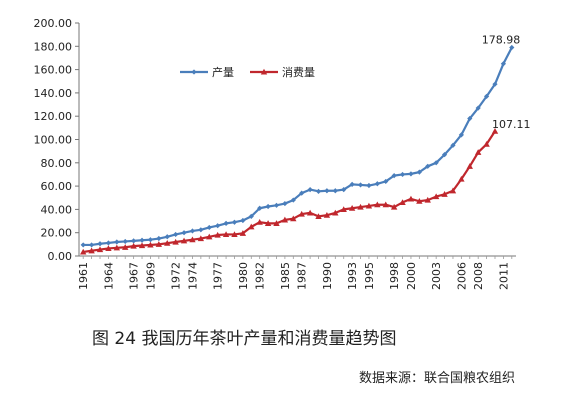 The width and height of the screenshot is (583, 404). What do you see at coordinates (247, 72) in the screenshot?
I see `legend: 产量 消费量` at bounding box center [247, 72].